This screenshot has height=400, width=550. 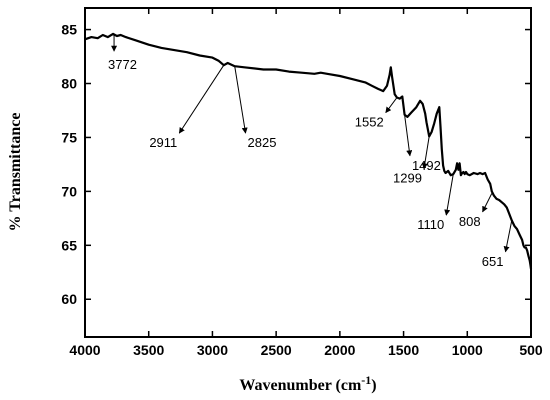 What do you see at coordinates (339, 350) in the screenshot?
I see `x-tick-label: 2000` at bounding box center [339, 350].